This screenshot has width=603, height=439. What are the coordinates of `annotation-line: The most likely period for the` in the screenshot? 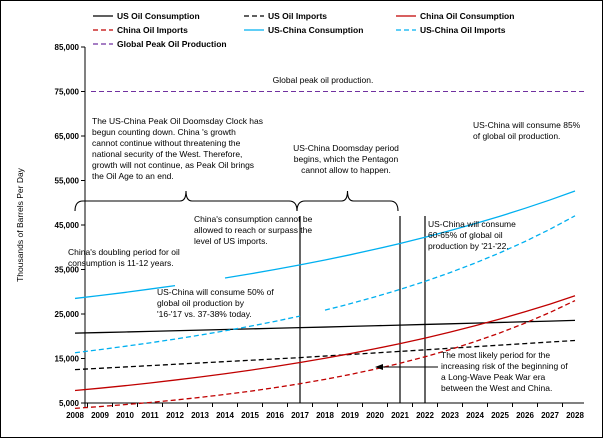 It's located at (495, 355).